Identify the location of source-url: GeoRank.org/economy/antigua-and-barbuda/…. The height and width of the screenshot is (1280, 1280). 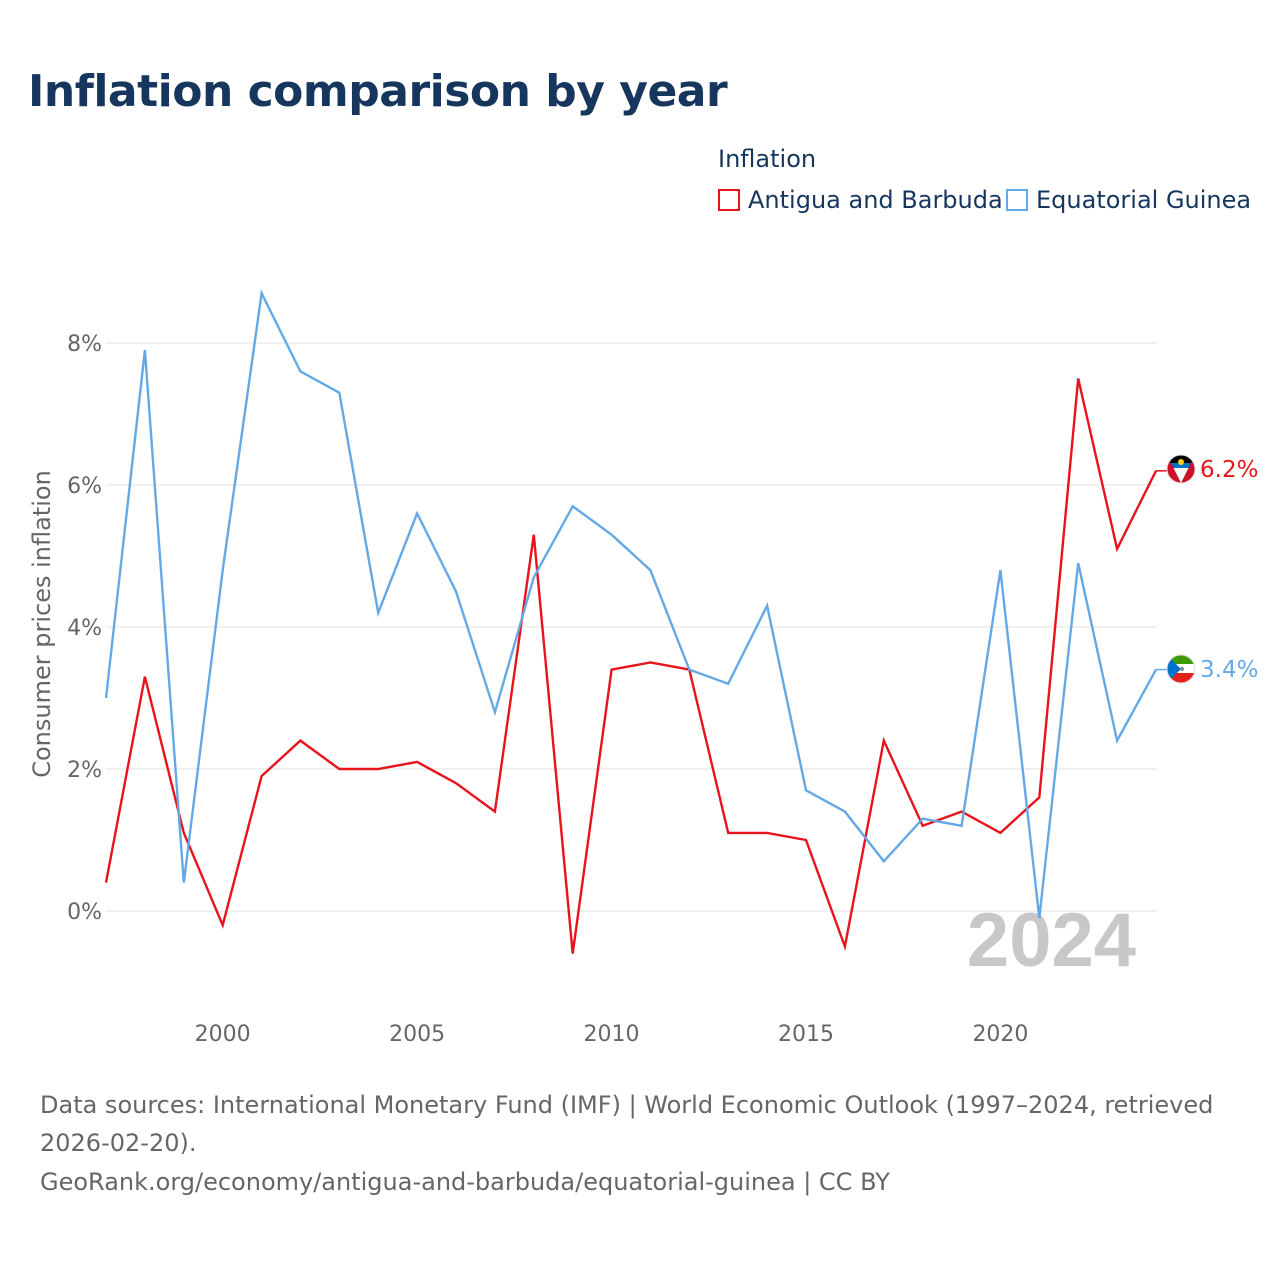
(465, 1182).